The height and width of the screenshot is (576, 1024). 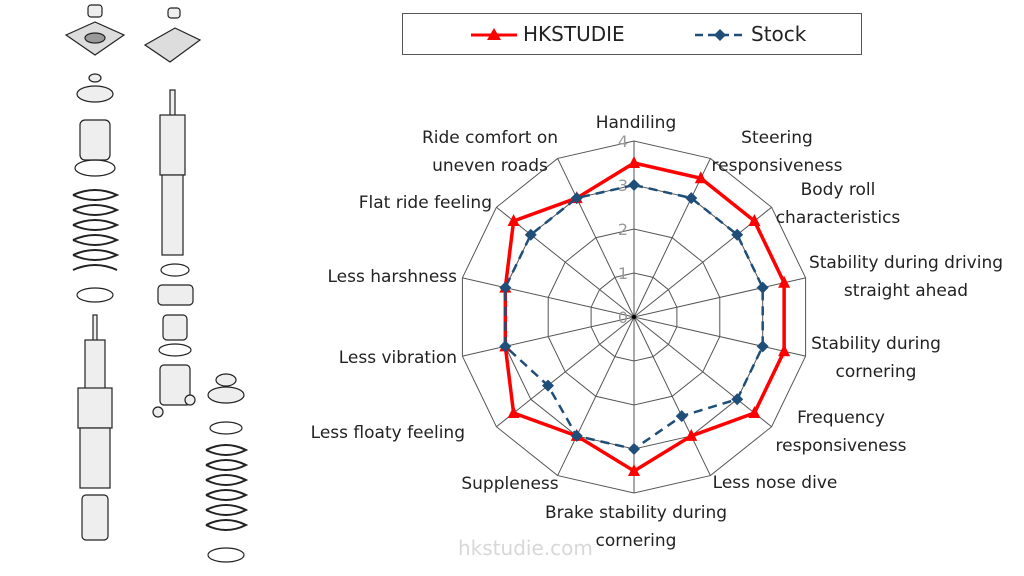 What do you see at coordinates (574, 34) in the screenshot?
I see `legend-label-hkstudie: HKSTUDIE` at bounding box center [574, 34].